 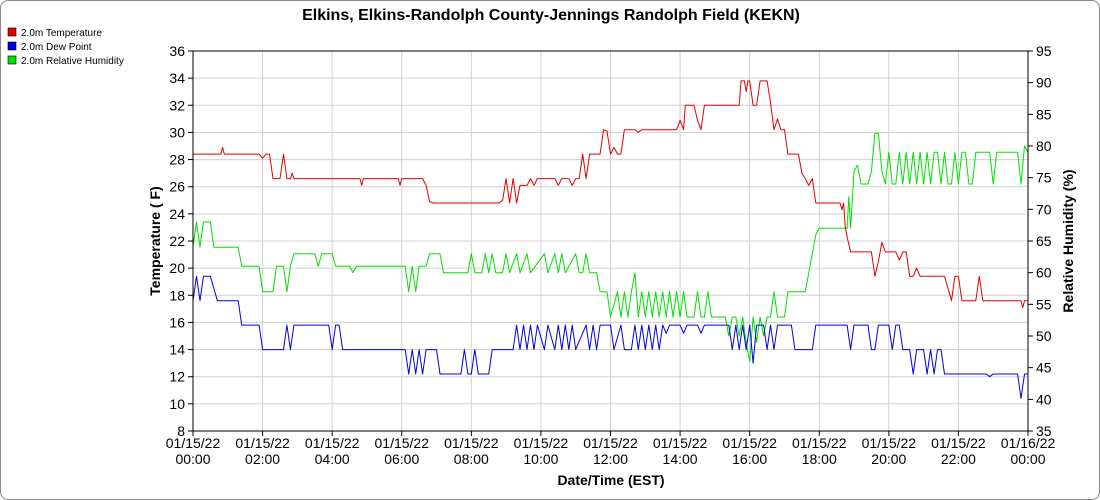 What do you see at coordinates (1044, 178) in the screenshot?
I see `y2-tick-label: 75` at bounding box center [1044, 178].